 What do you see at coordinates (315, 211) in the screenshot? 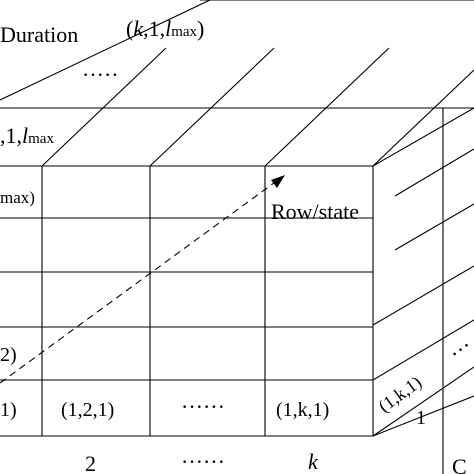
I see `row-state-label: Row/state` at bounding box center [315, 211].